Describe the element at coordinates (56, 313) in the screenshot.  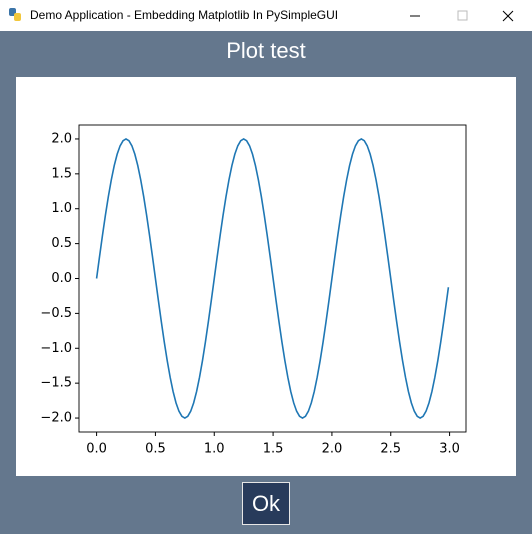
I see `y-tick-label: −0.5` at that location.